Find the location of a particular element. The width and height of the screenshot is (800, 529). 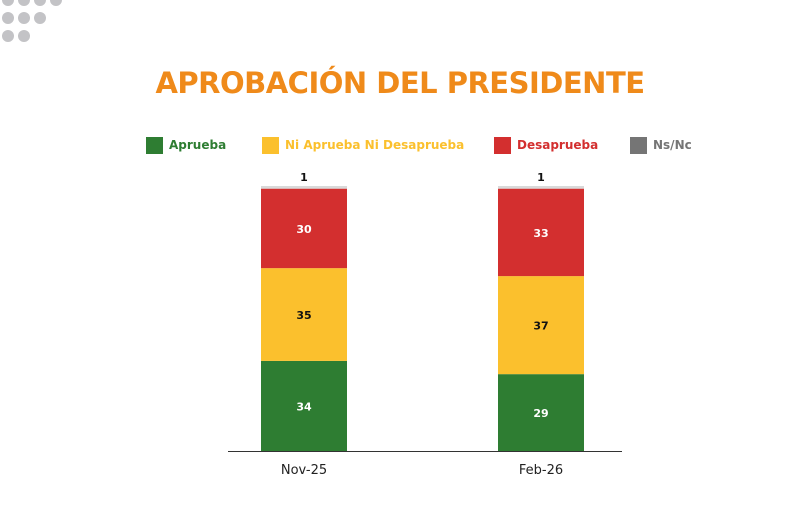

legend-label-ns-nc: Ns/Nc is located at coordinates (672, 145).